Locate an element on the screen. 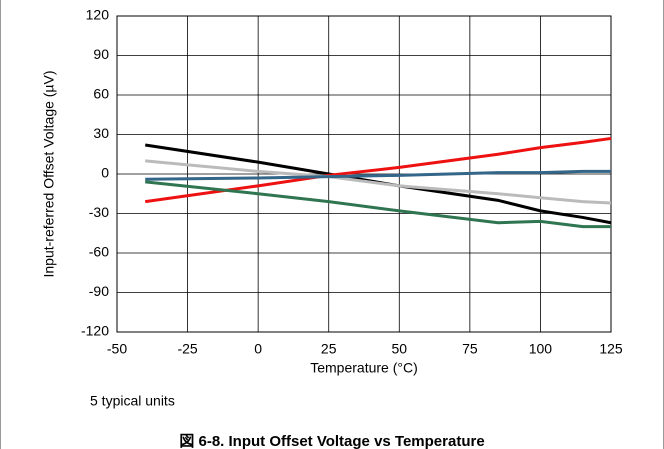  y-tick-label: 0 is located at coordinates (105, 173).